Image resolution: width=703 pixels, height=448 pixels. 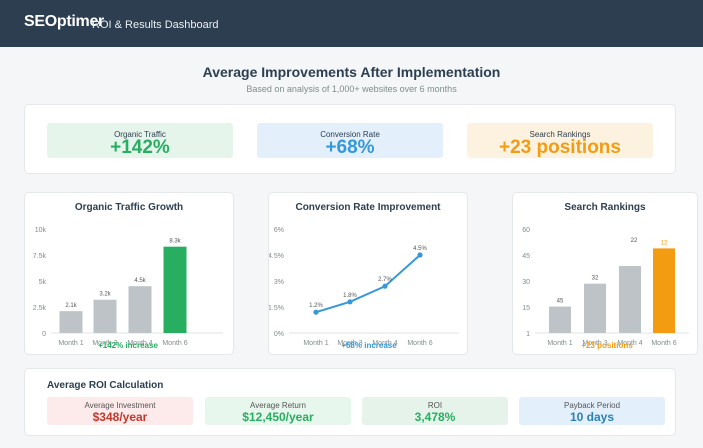 I want to click on roi-label: ROI, so click(x=435, y=405).